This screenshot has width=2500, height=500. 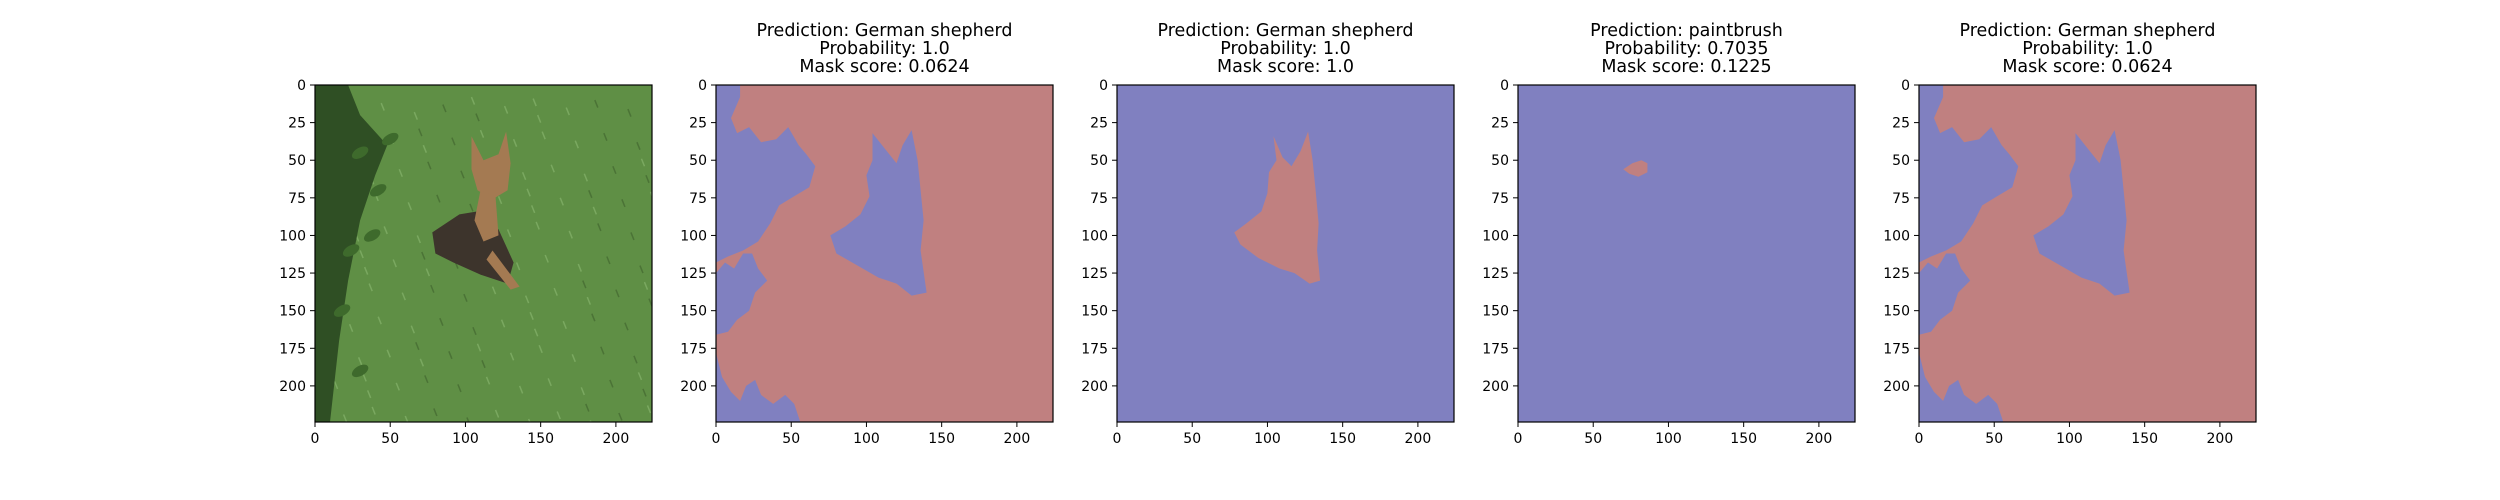 I want to click on panel-input-photo: 0 50 100 150 200 0 25 50 75 100 125 150 175 200, so click(x=466, y=262).